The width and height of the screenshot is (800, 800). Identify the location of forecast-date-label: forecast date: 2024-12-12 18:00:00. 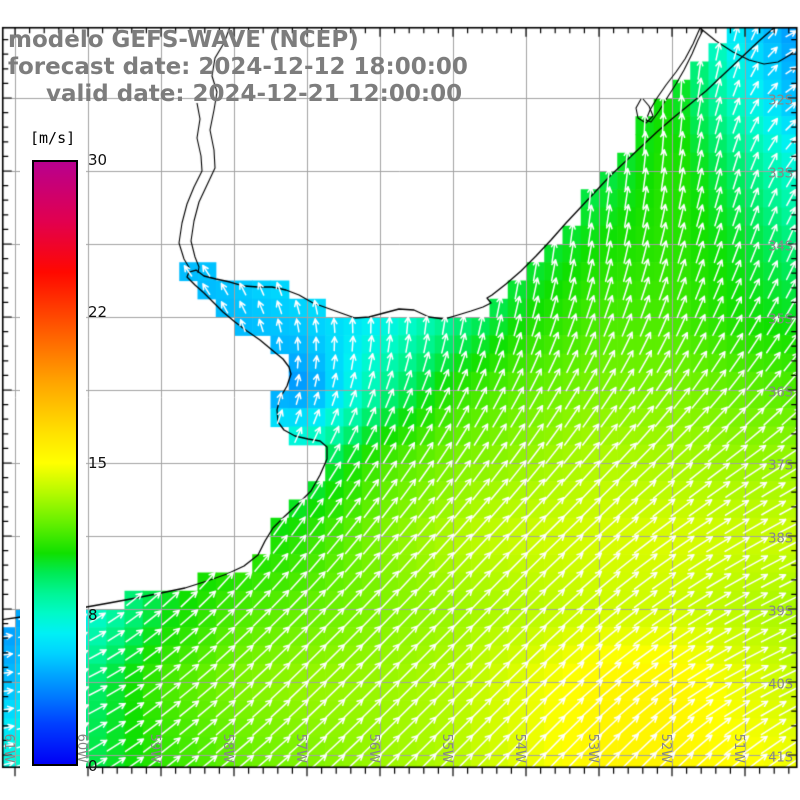
(238, 67).